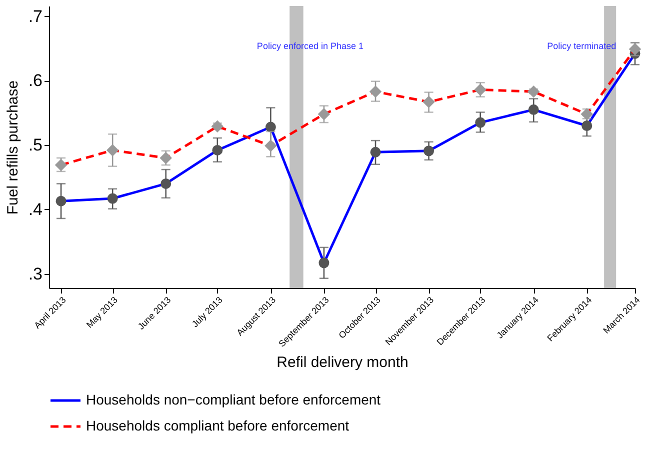  I want to click on y-tick-label: .7, so click(35, 16).